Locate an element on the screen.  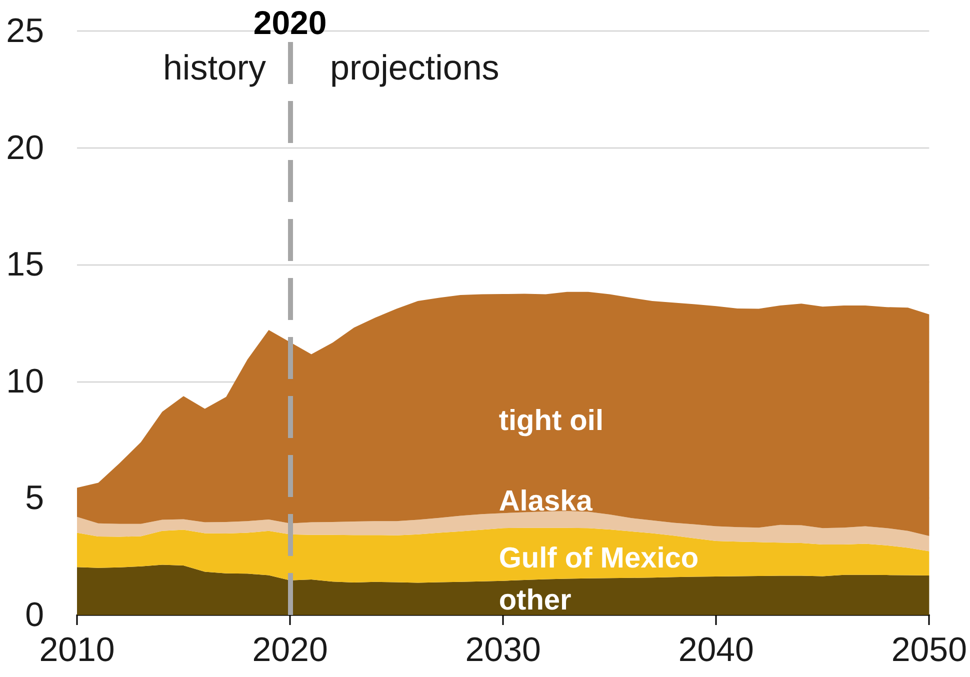
ref-line-label: 2020 is located at coordinates (290, 22).